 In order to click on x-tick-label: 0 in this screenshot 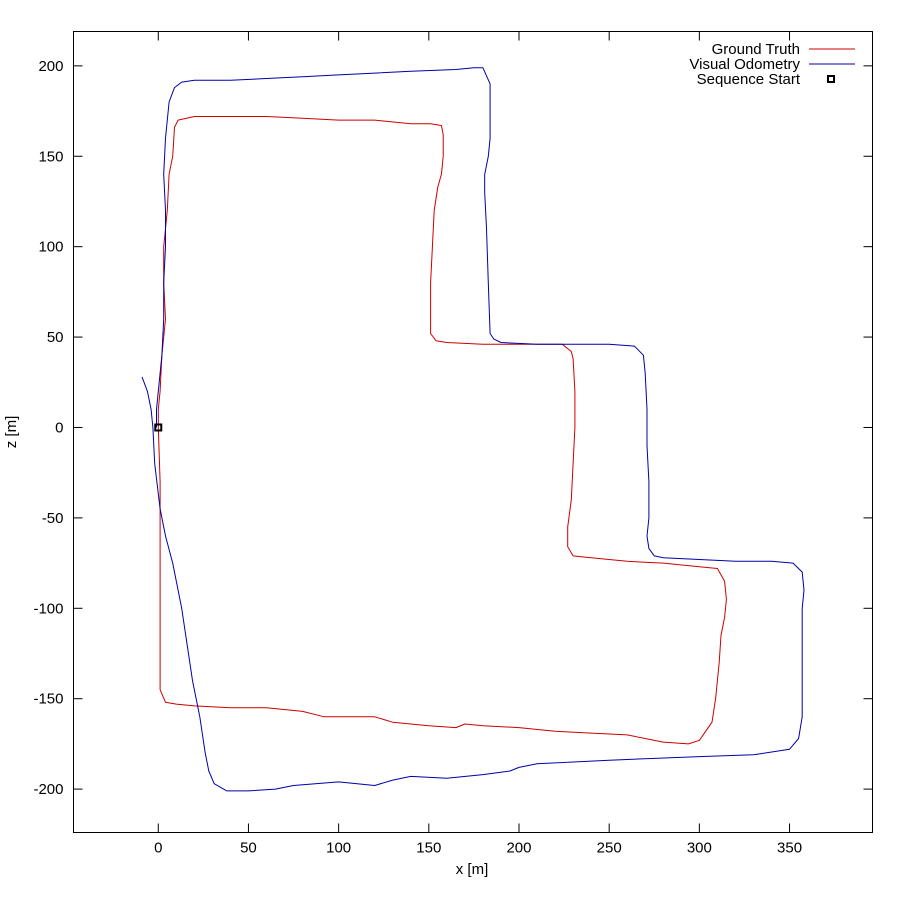, I will do `click(158, 848)`.